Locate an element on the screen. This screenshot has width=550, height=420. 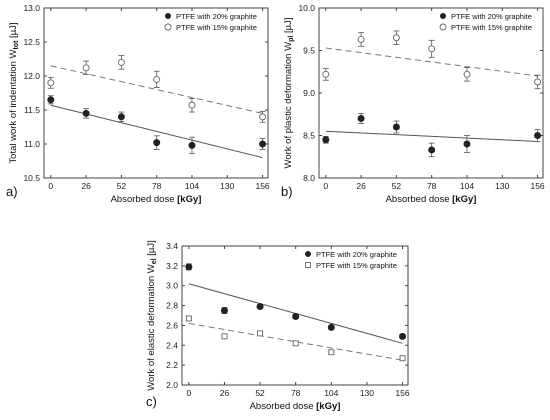
y-tick-label: 11.0 is located at coordinates (32, 144).